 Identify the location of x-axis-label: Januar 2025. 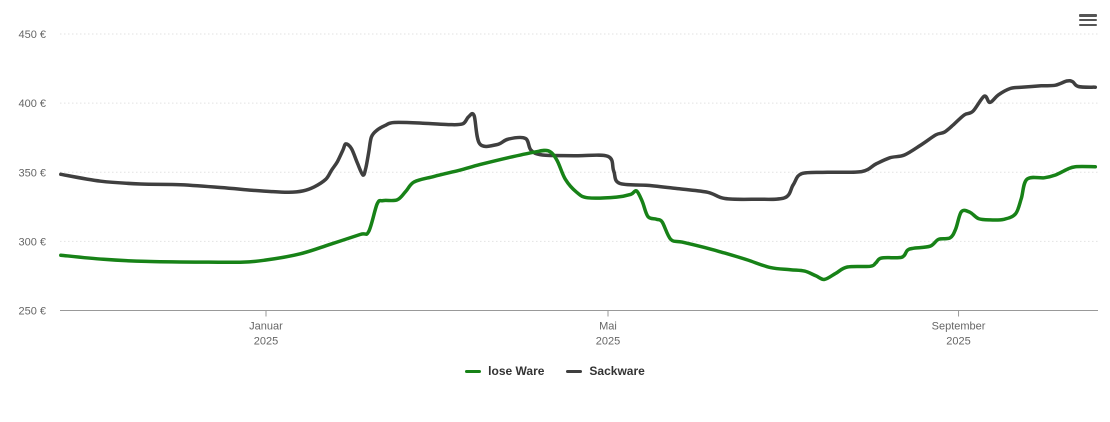
(266, 334).